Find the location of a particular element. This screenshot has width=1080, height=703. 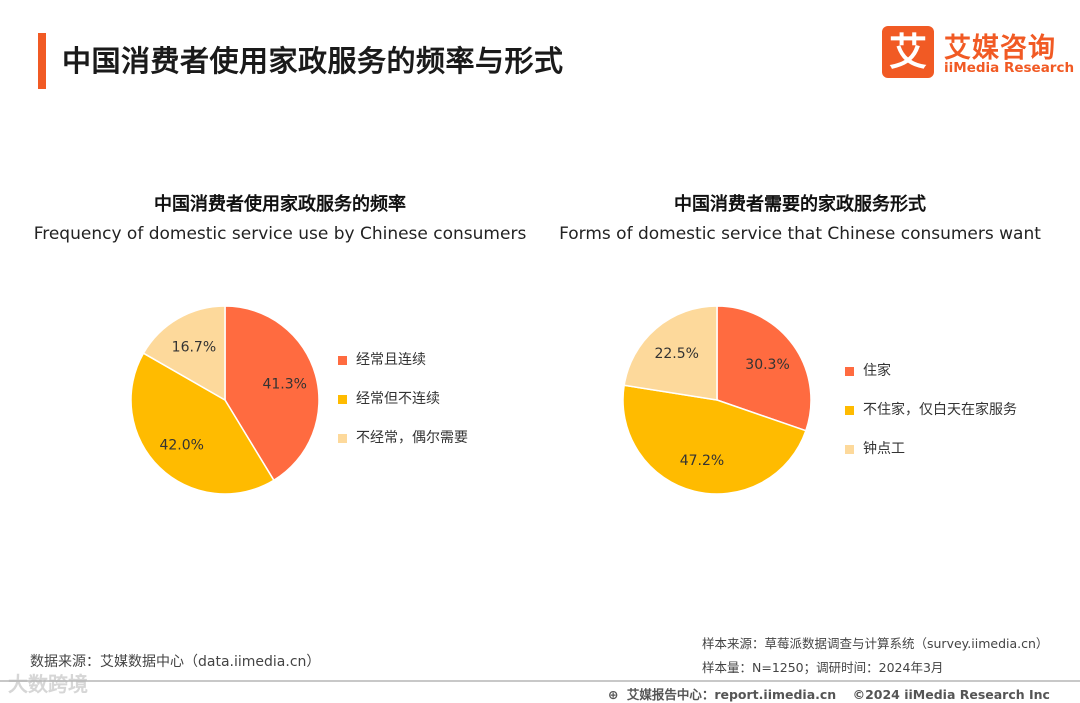

pie-data-label: 22.5% is located at coordinates (676, 354).